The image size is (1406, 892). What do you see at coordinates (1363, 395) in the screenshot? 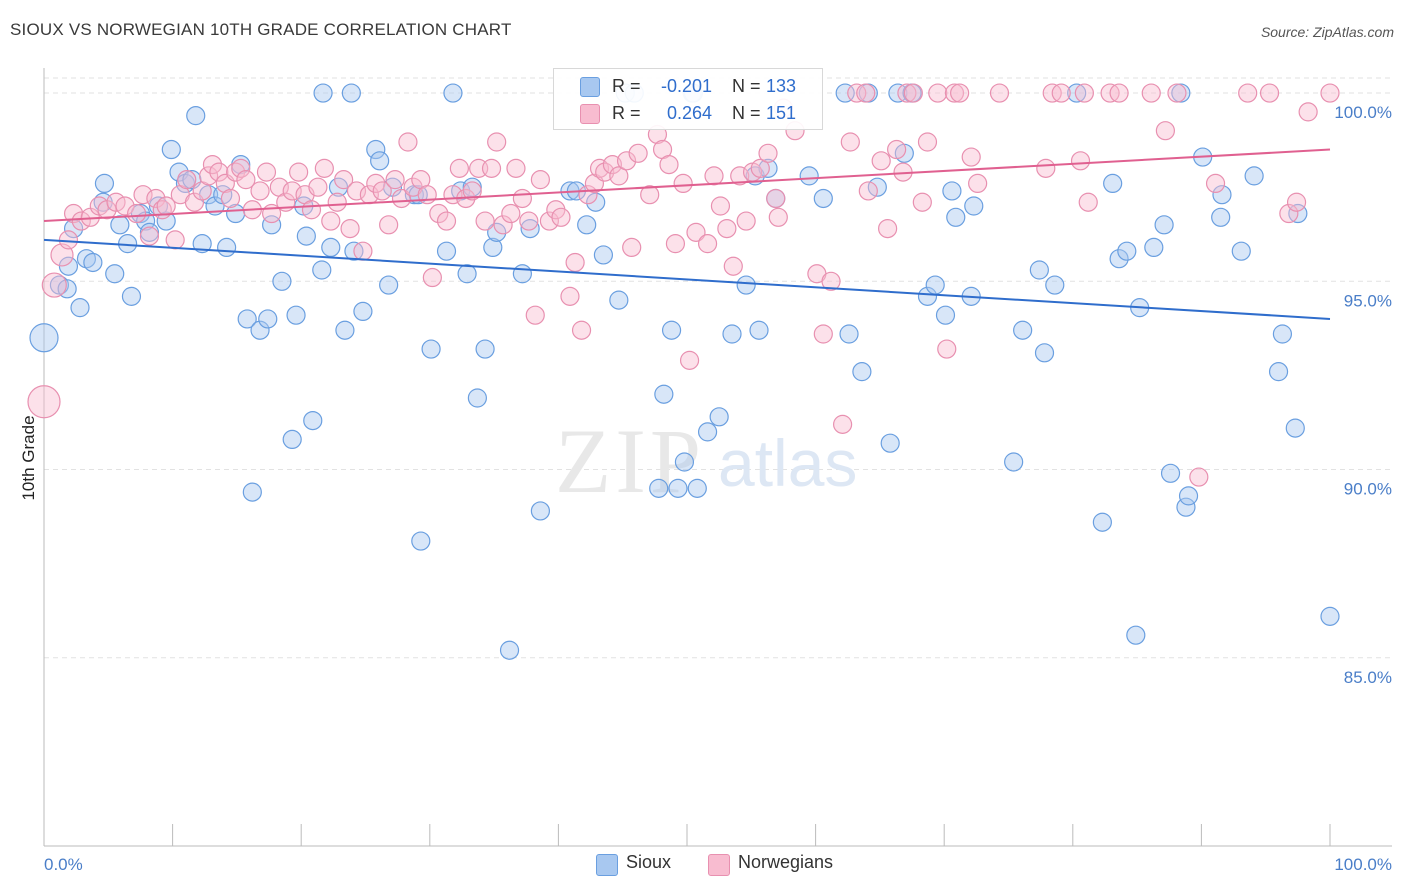
I see `y-tick-labels: 100.0% 95.0% 90.0% 85.0%` at bounding box center [1363, 395].